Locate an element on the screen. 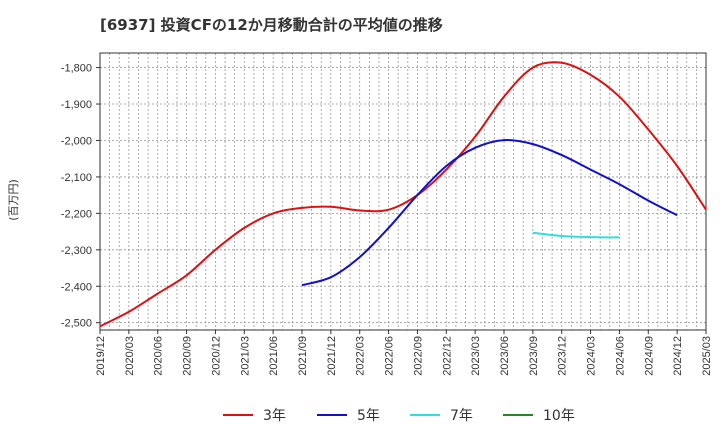  x-tick-label: 2020/09 is located at coordinates (188, 356).